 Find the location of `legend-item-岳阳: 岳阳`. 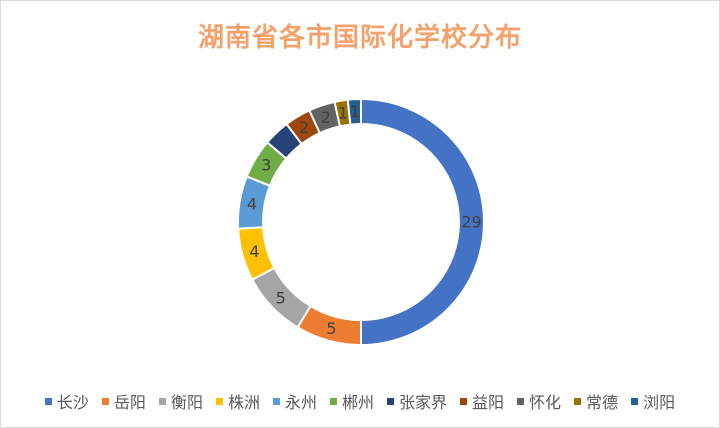

legend-item-岳阳: 岳阳 is located at coordinates (123, 401).